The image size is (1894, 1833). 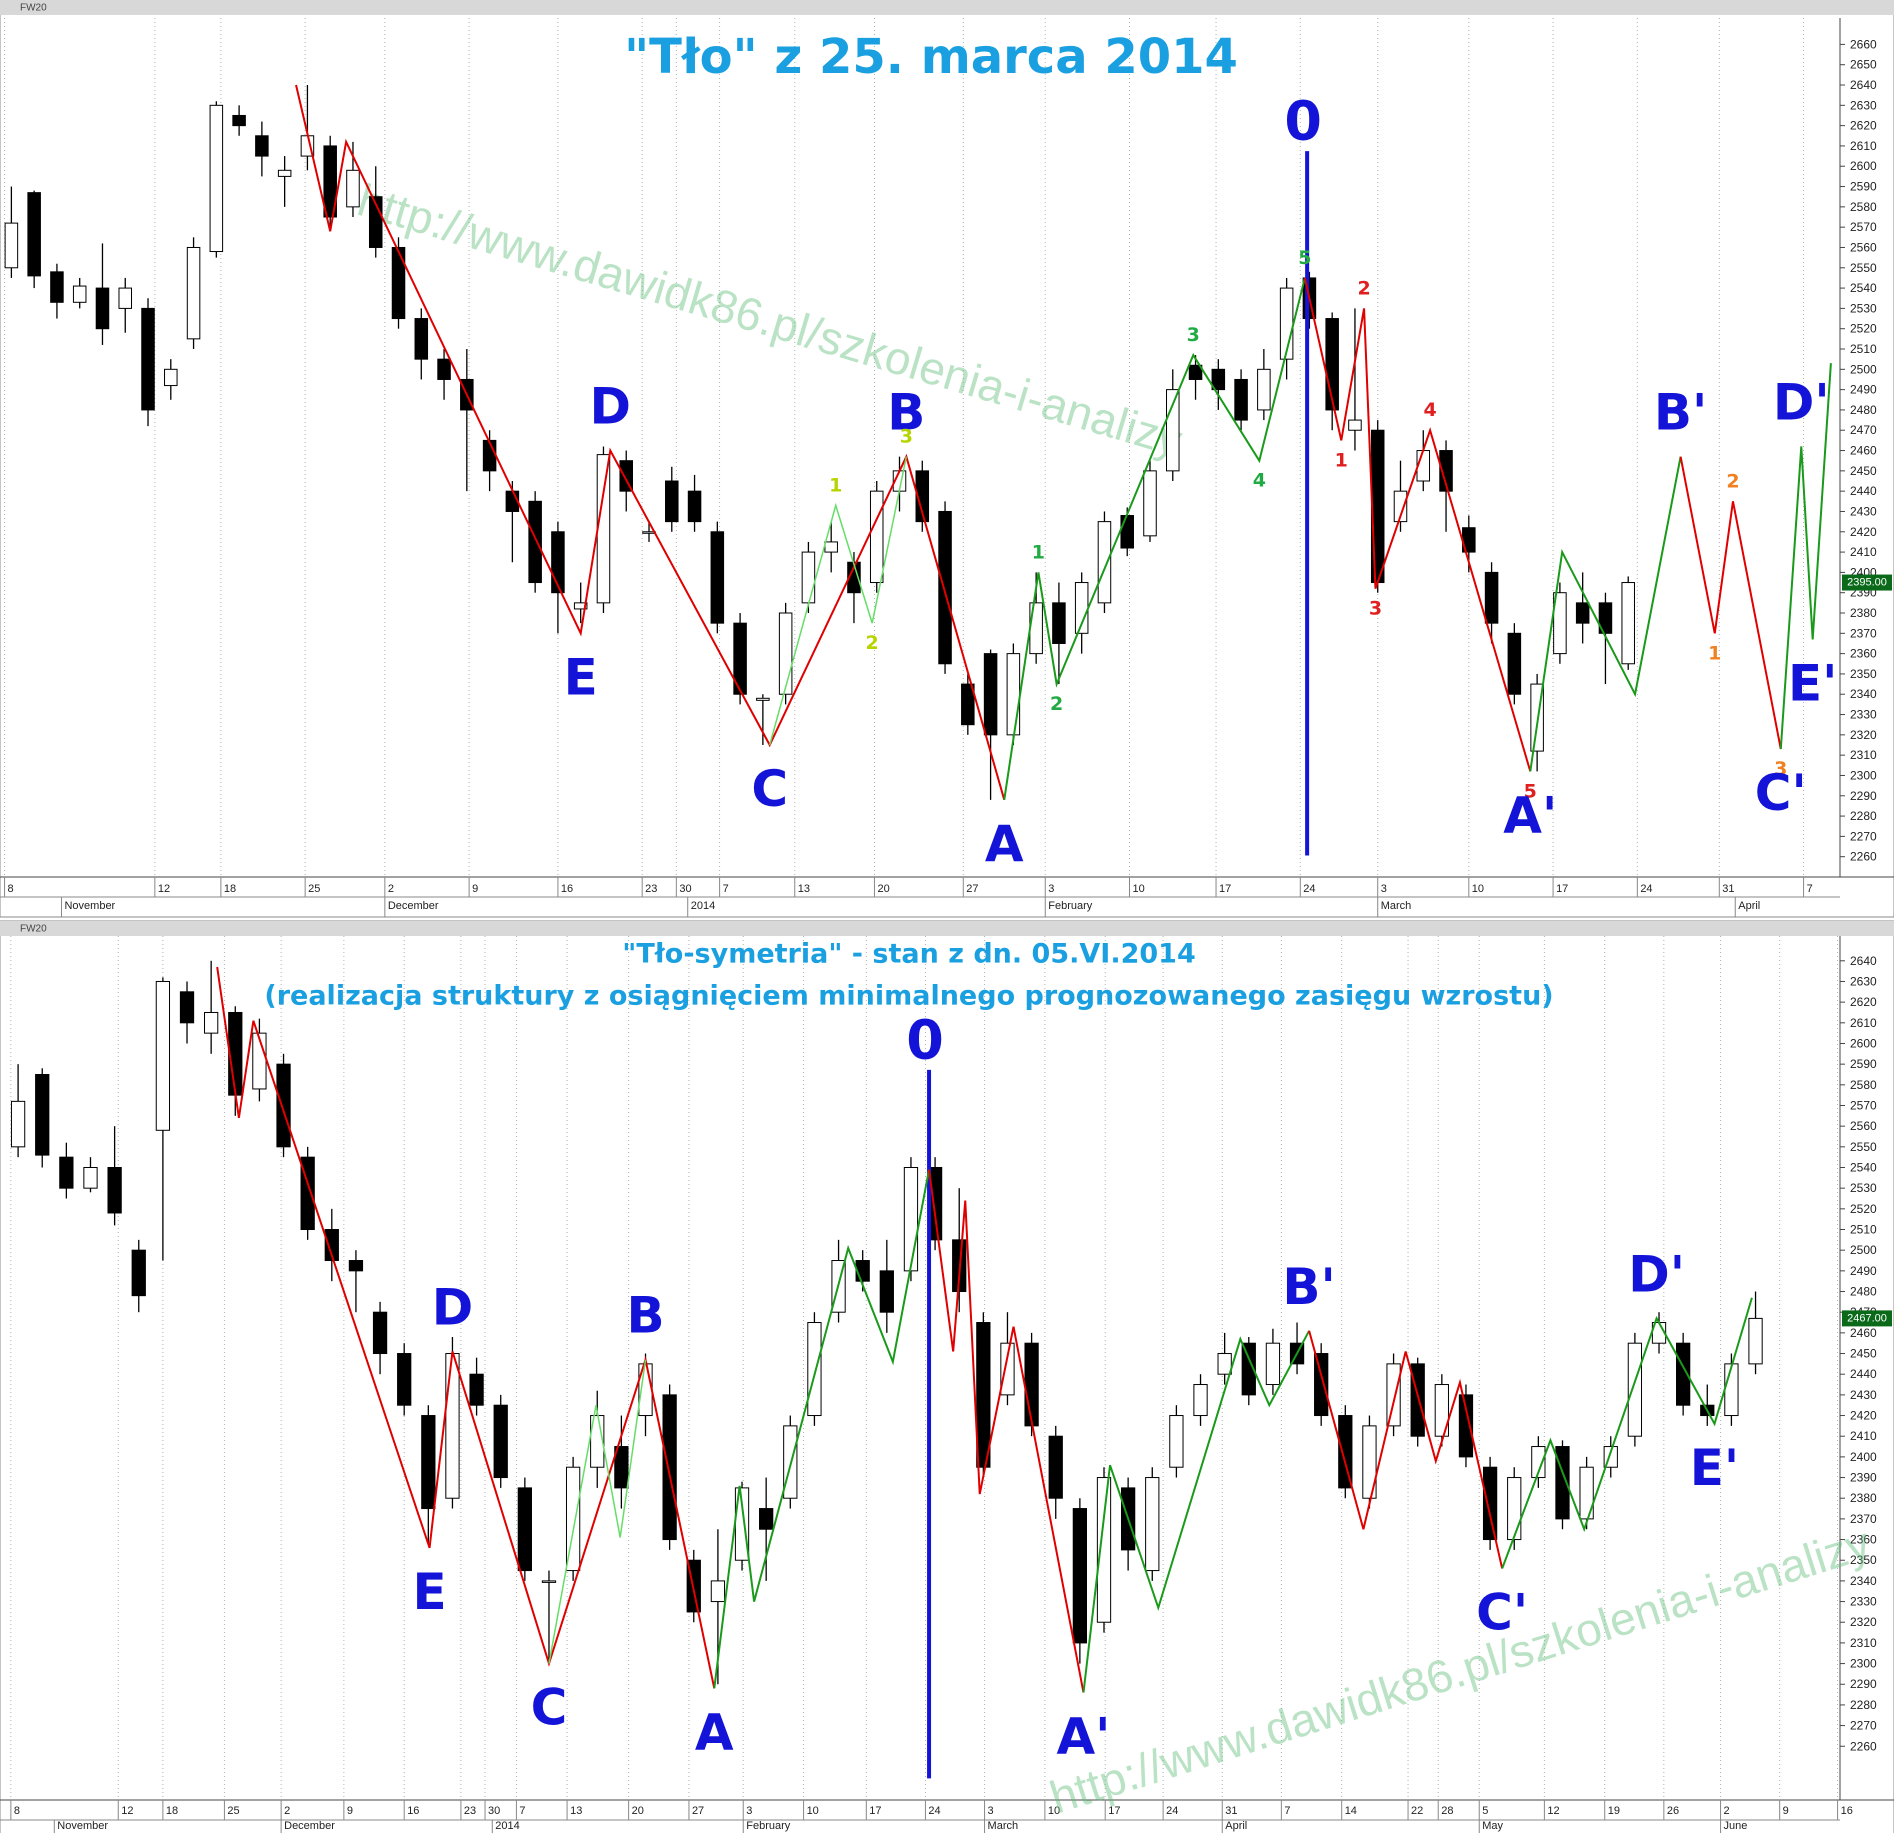 What do you see at coordinates (172, 1811) in the screenshot?
I see `x-tick-label: 18` at bounding box center [172, 1811].